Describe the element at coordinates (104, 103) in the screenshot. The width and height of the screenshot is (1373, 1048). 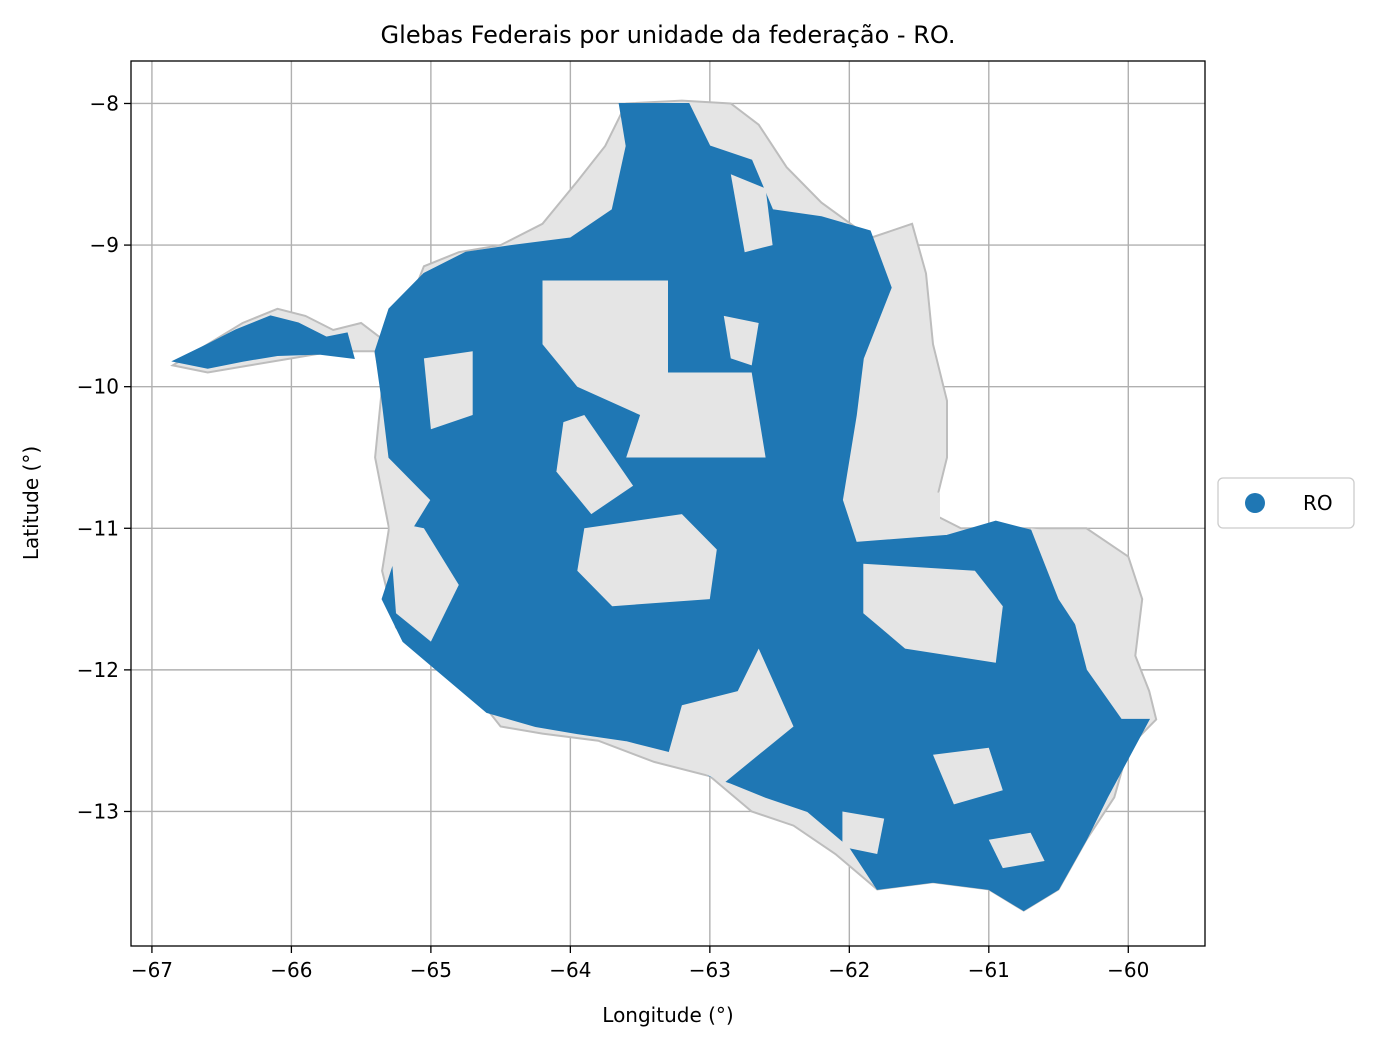
I see `y-tick-label-0: −8` at that location.